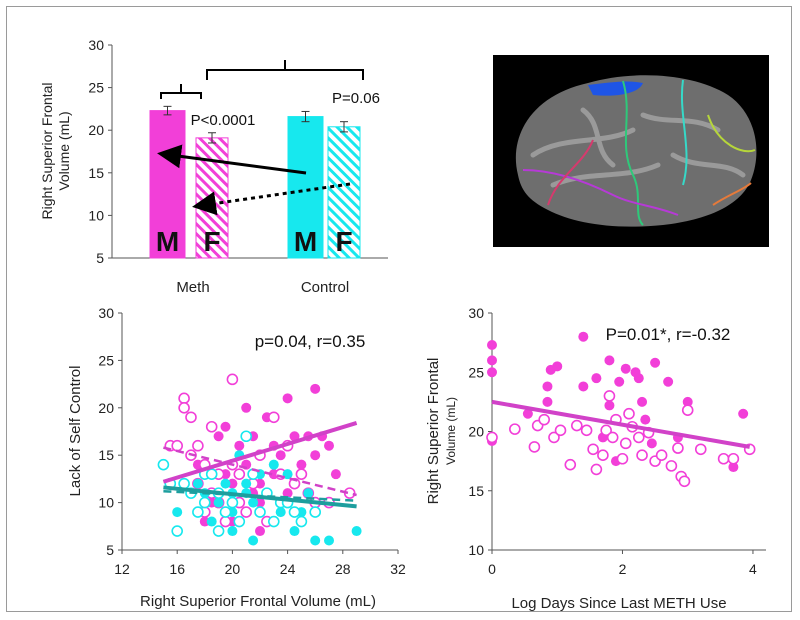  What do you see at coordinates (636, 151) in the screenshot?
I see `brain-render` at bounding box center [636, 151].